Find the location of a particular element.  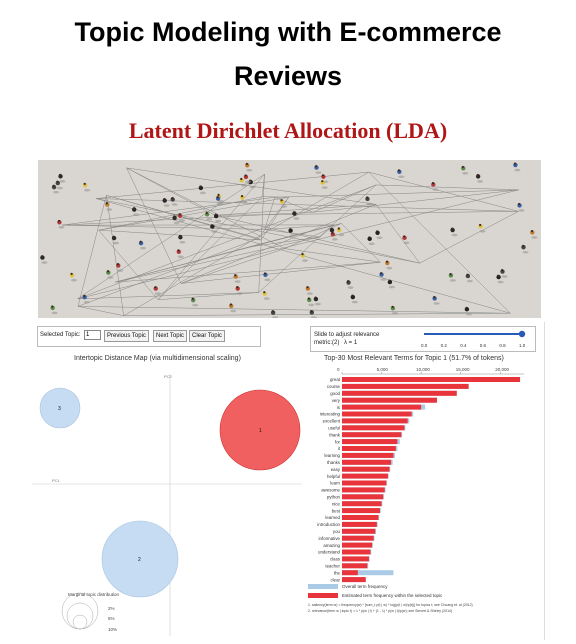

bar-estimated-the is located at coordinates (350, 573).